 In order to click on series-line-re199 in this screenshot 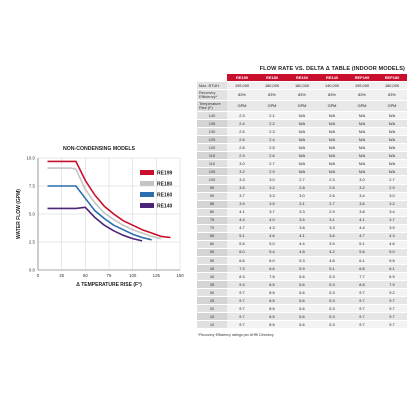, I will do `click(109, 199)`.